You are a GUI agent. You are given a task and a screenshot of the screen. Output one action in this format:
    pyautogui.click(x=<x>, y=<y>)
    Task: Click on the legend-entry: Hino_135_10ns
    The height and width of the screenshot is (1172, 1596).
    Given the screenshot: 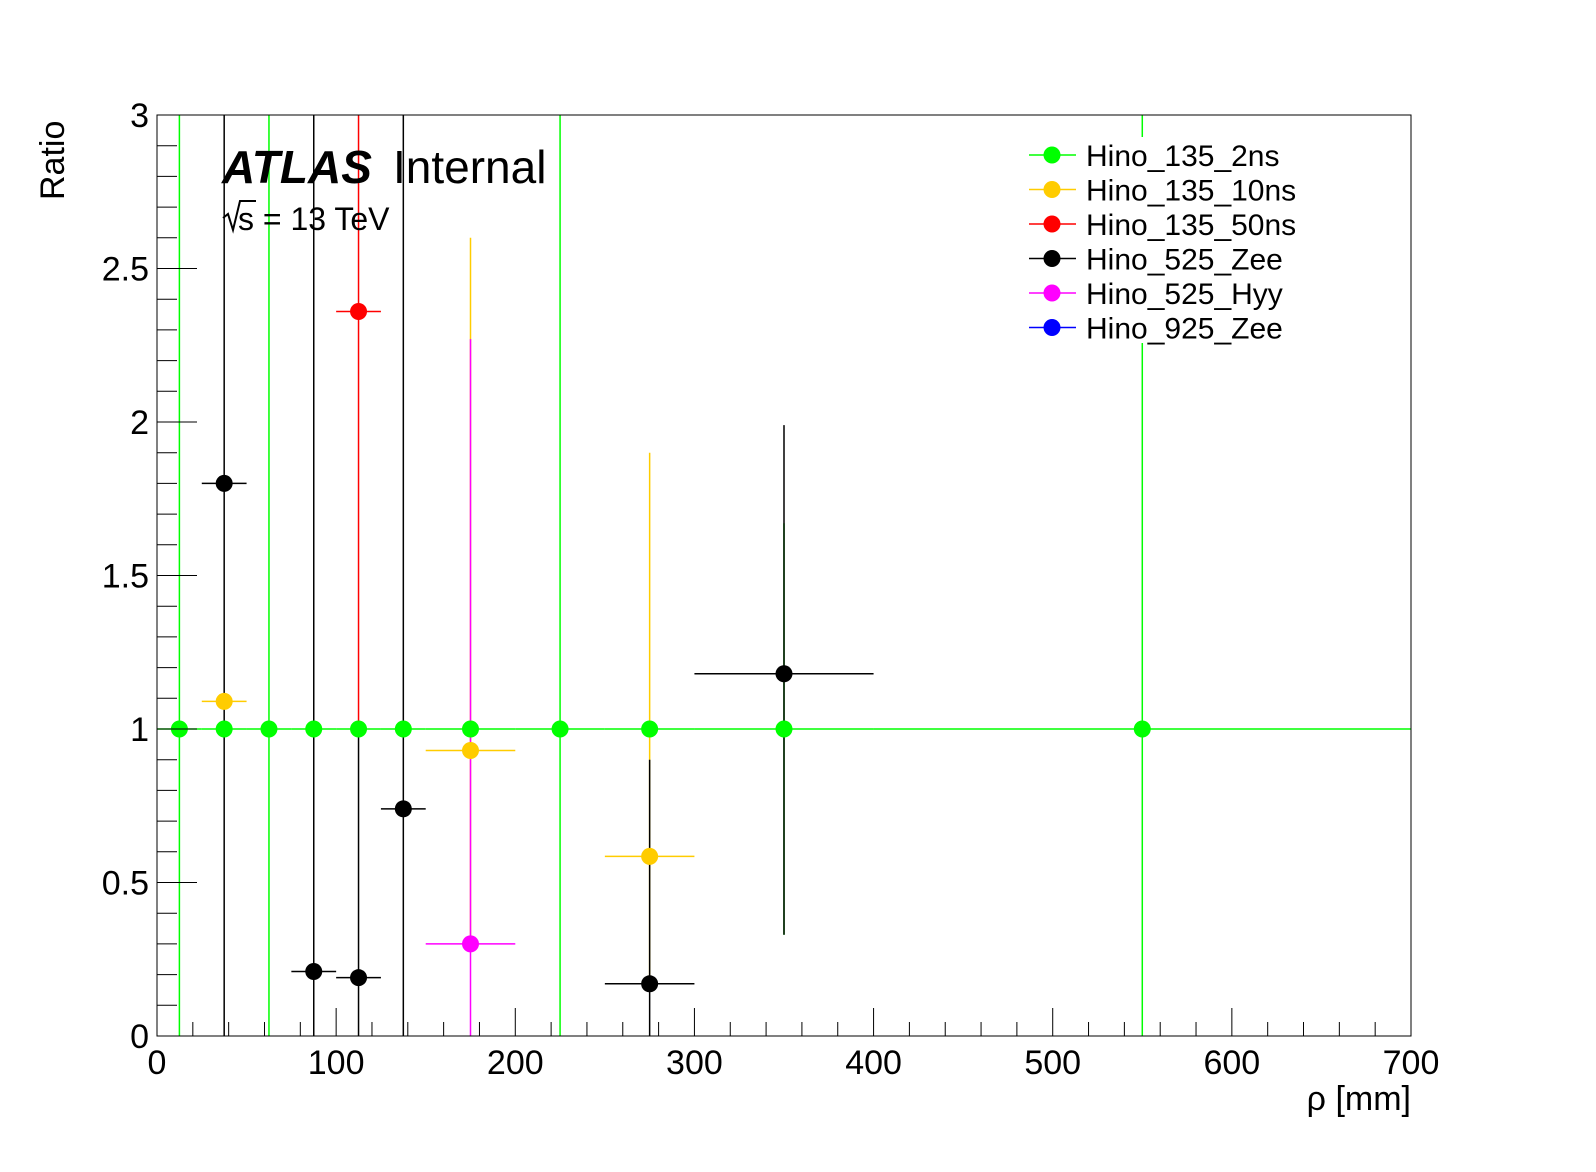 What is the action you would take?
    pyautogui.click(x=1191, y=191)
    